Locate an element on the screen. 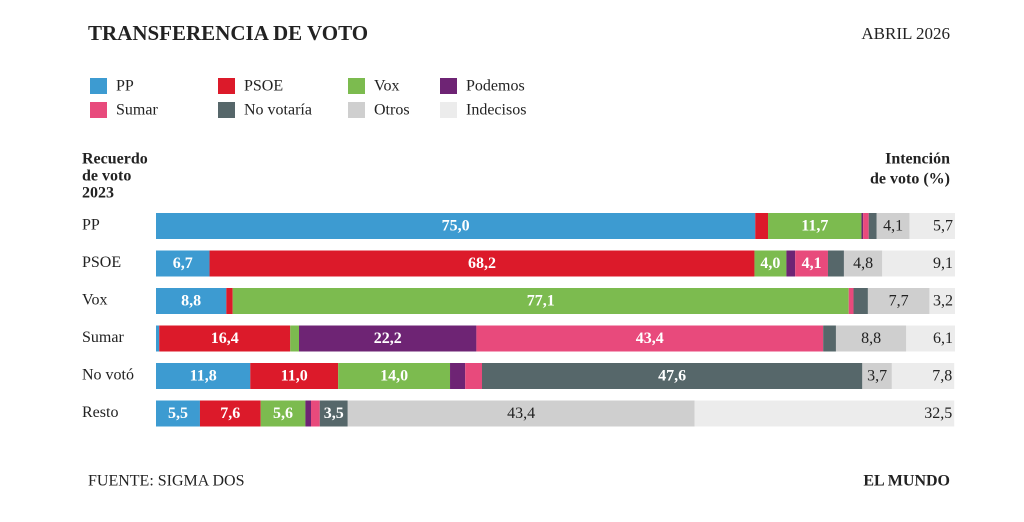 The height and width of the screenshot is (522, 1024). y-tick-label: No votó is located at coordinates (108, 375).